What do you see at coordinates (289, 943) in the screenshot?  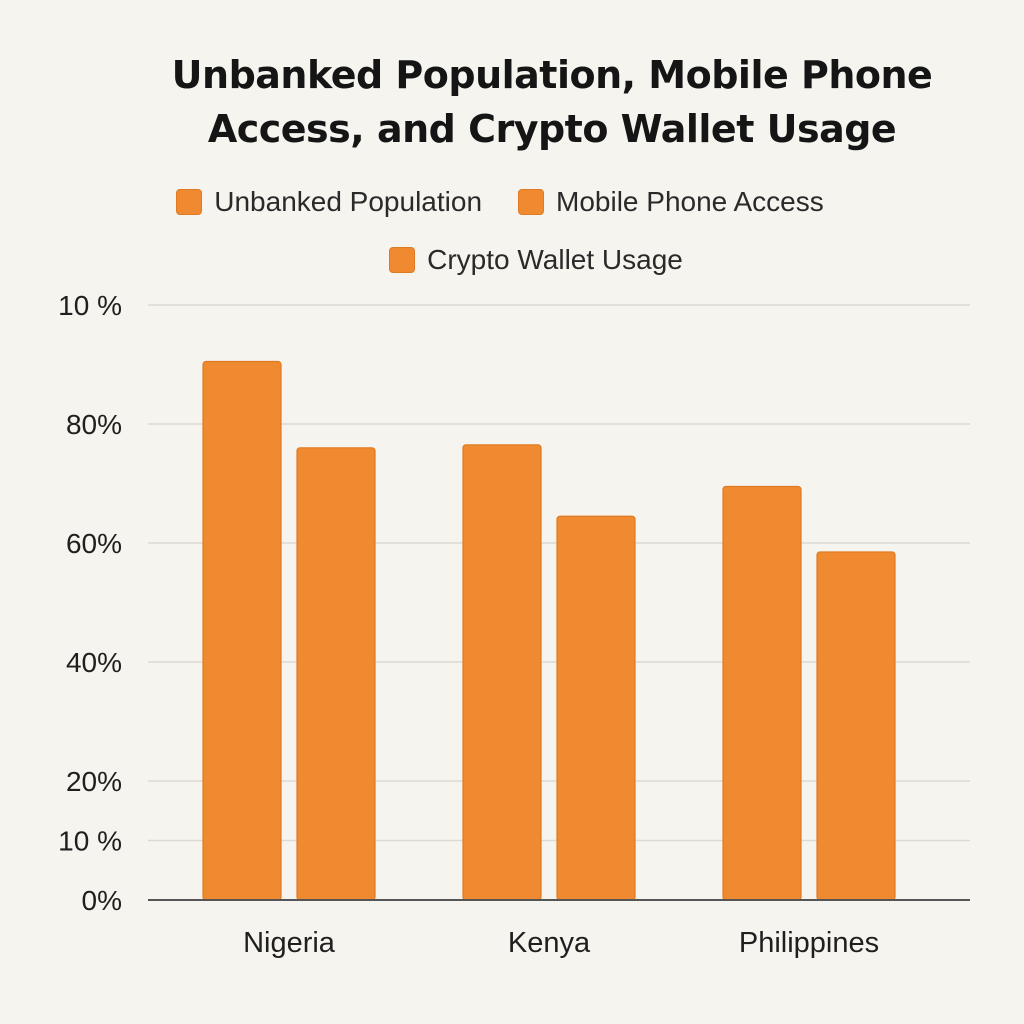 I see `x-tick-label: Nigeria` at bounding box center [289, 943].